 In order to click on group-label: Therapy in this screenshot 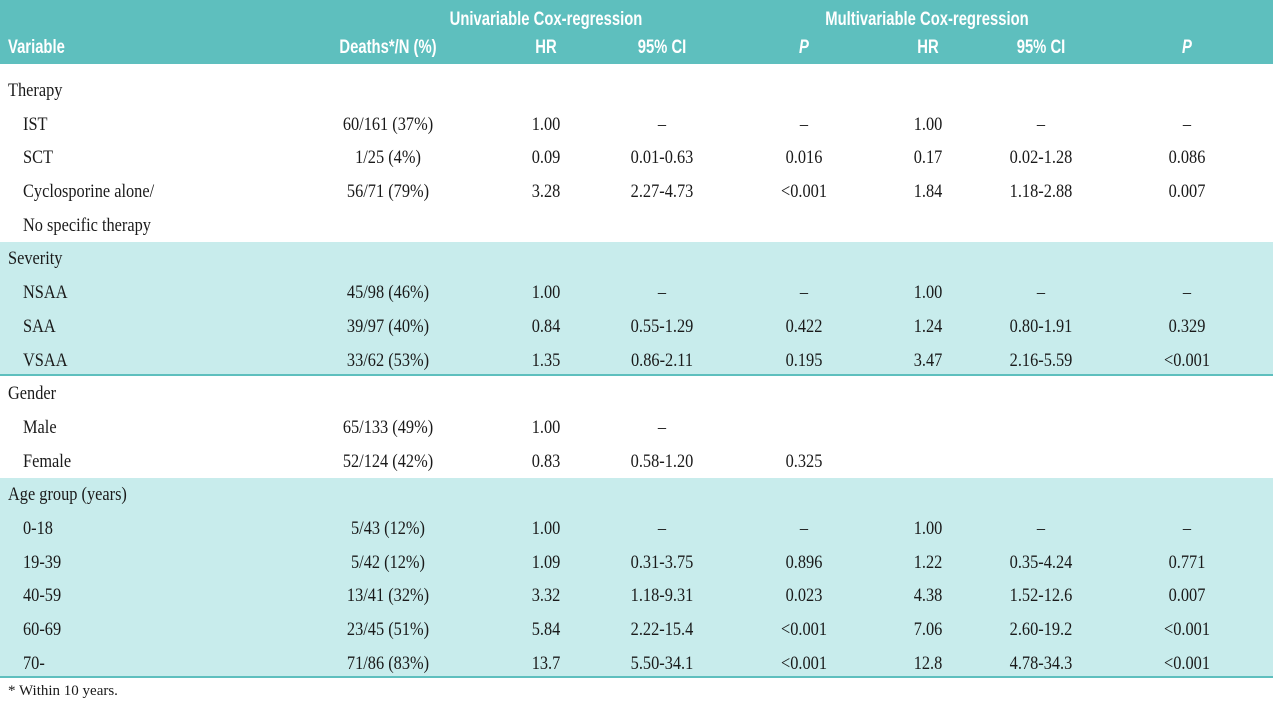, I will do `click(35, 90)`.